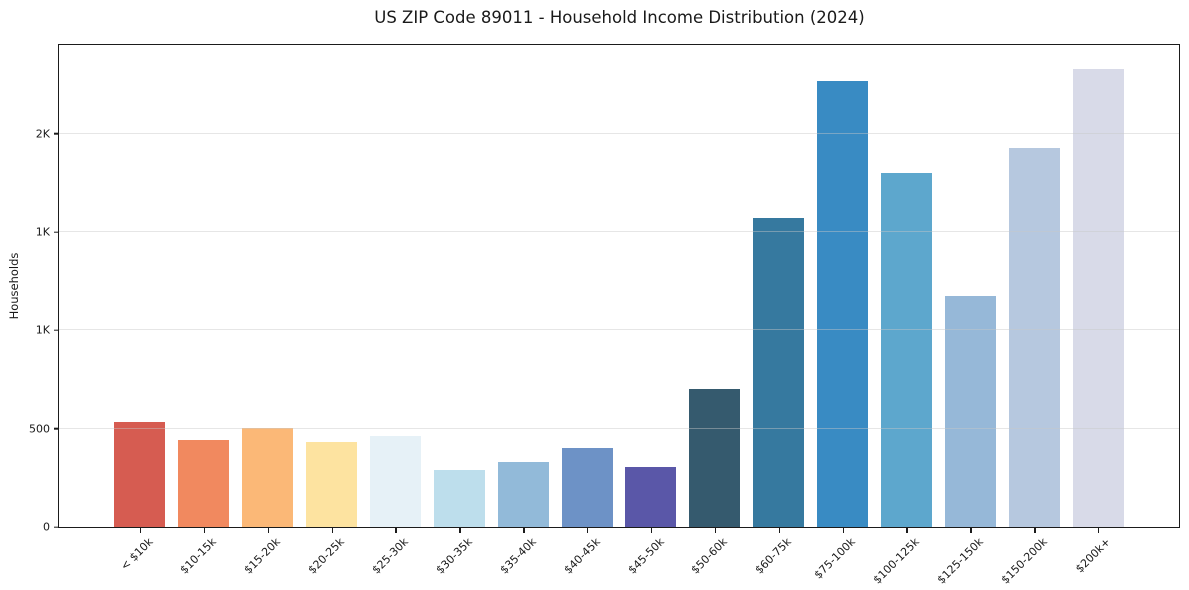 Image resolution: width=1189 pixels, height=590 pixels. I want to click on x-tick-label: $20-25k, so click(326, 556).